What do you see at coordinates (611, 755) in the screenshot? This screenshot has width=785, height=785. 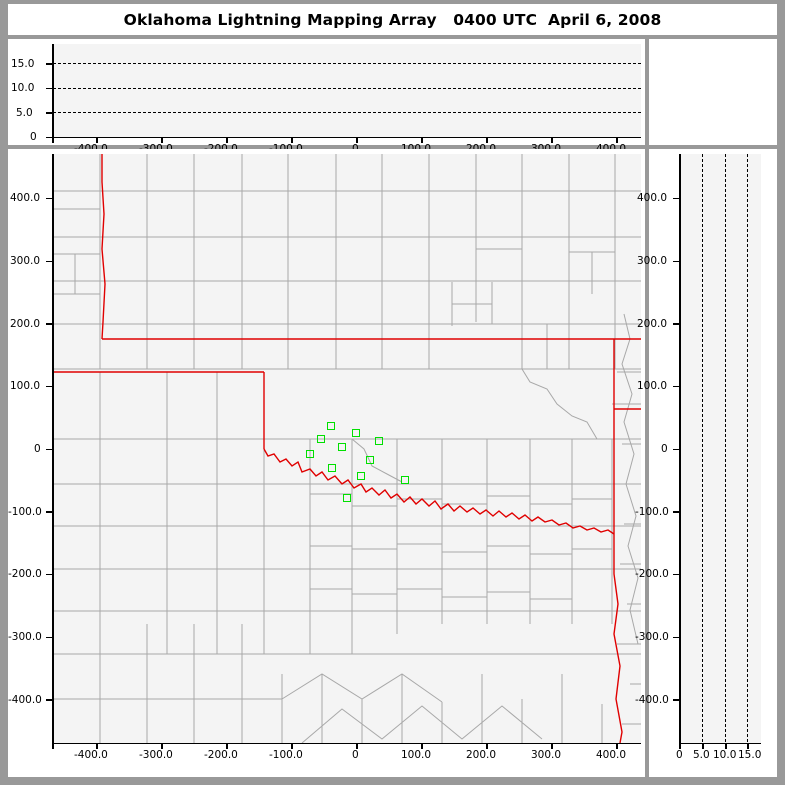 I see `main-x-ticklabel: 400.0` at bounding box center [611, 755].